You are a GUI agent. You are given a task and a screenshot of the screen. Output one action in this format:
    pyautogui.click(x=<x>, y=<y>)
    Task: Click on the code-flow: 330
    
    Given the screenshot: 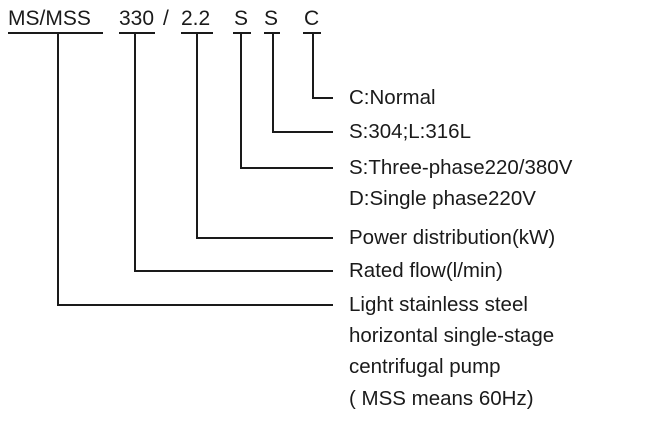 What is the action you would take?
    pyautogui.click(x=137, y=18)
    